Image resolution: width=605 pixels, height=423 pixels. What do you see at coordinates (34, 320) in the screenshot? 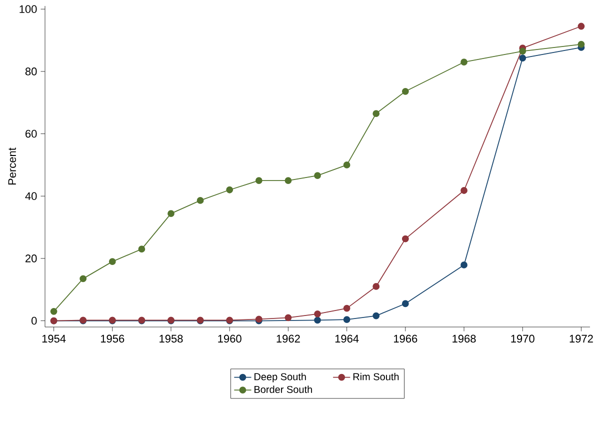
I see `y-tick-label: 0` at bounding box center [34, 320].